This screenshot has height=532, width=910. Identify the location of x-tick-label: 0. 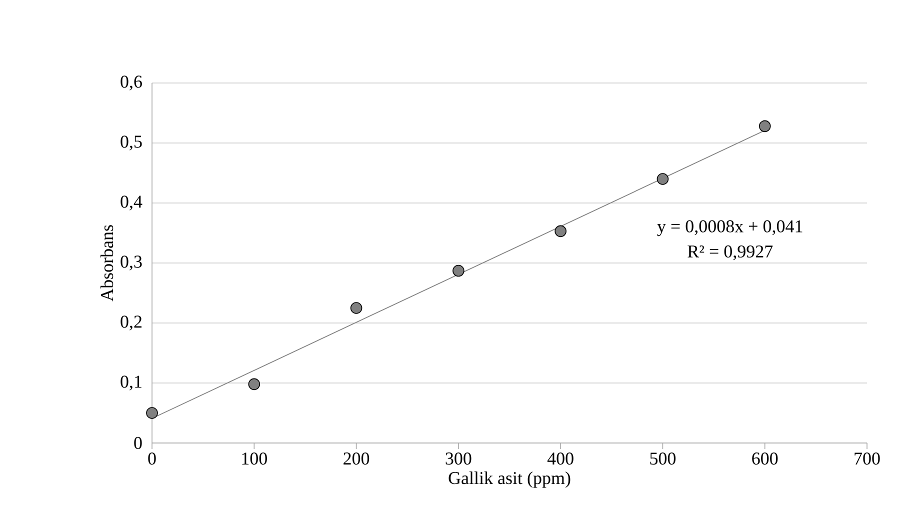
(152, 458).